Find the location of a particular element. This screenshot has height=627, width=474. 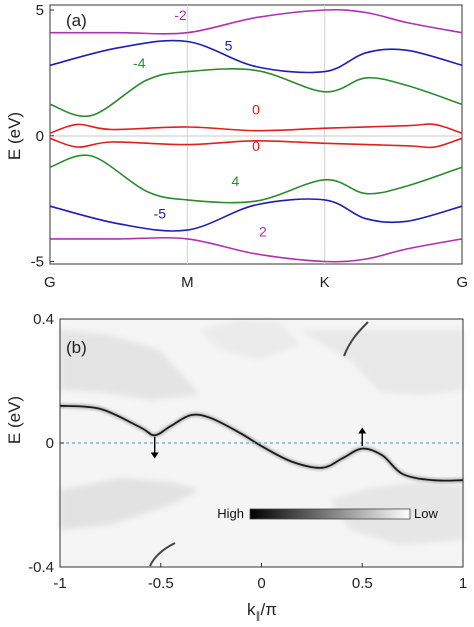

panel-b-x-tick-label-2: -0.5 is located at coordinates (161, 583).